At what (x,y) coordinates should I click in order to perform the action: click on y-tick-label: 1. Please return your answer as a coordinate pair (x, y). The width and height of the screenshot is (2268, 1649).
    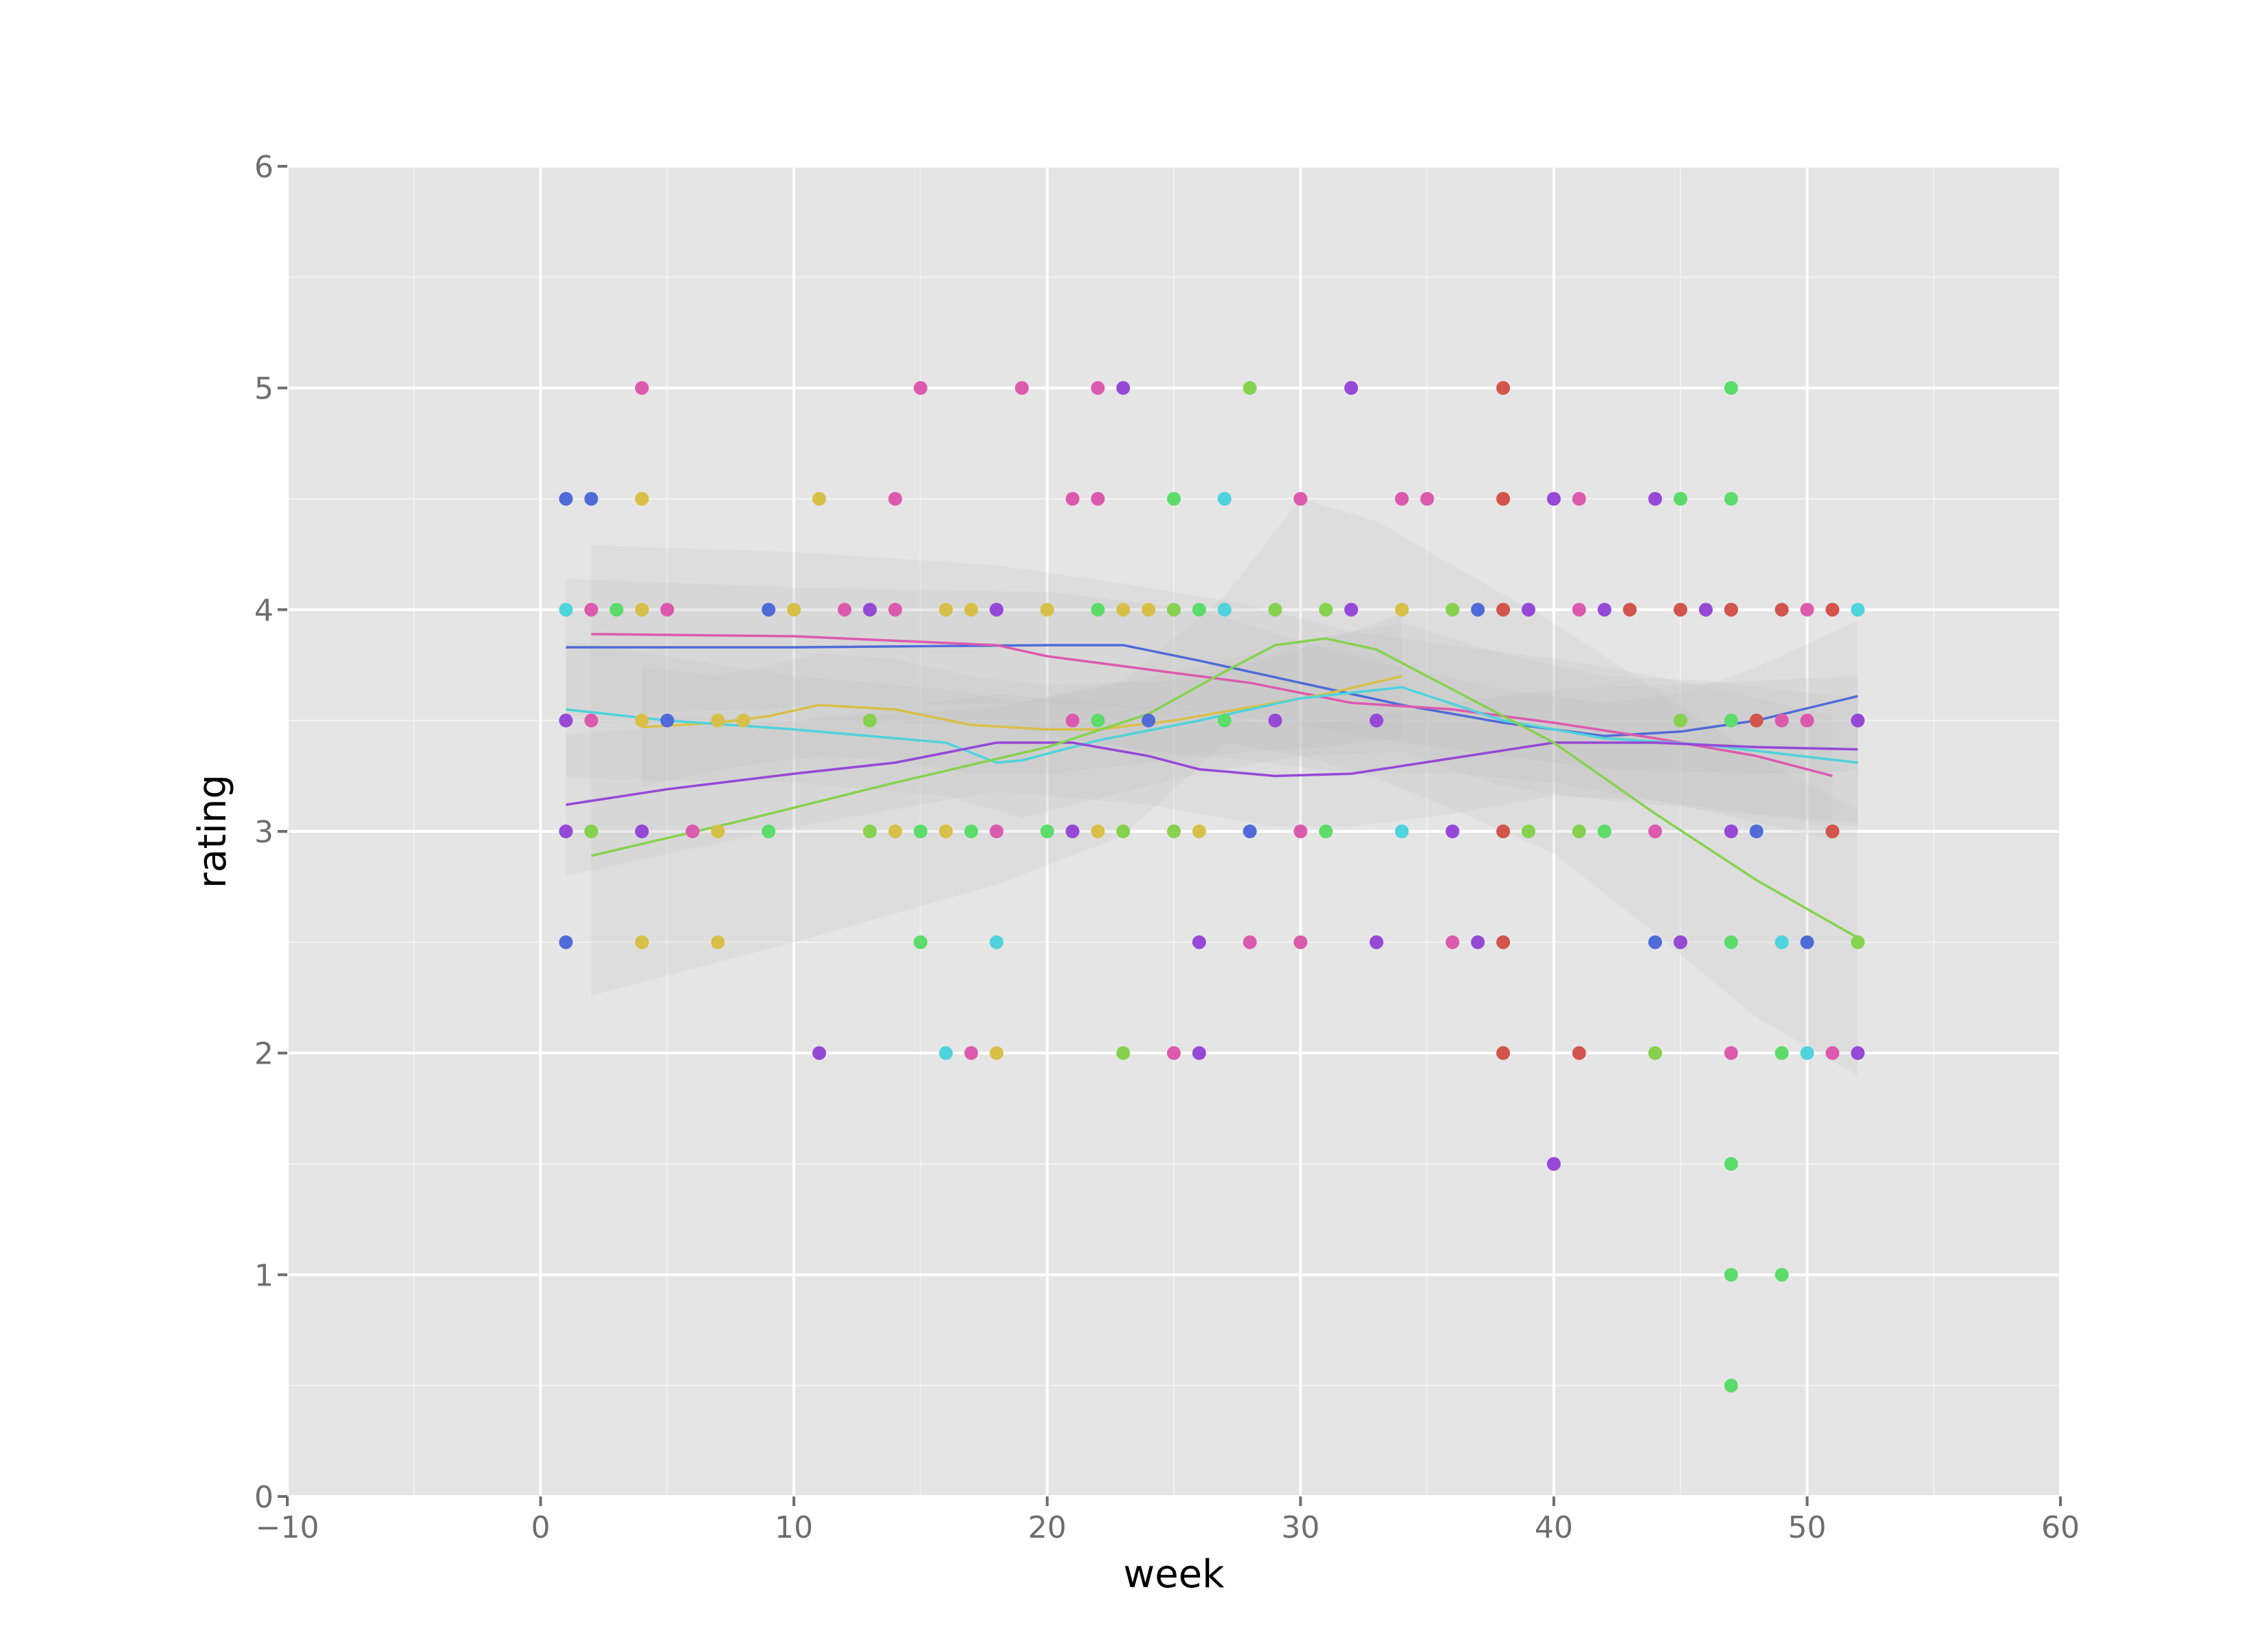
    Looking at the image, I should click on (264, 1275).